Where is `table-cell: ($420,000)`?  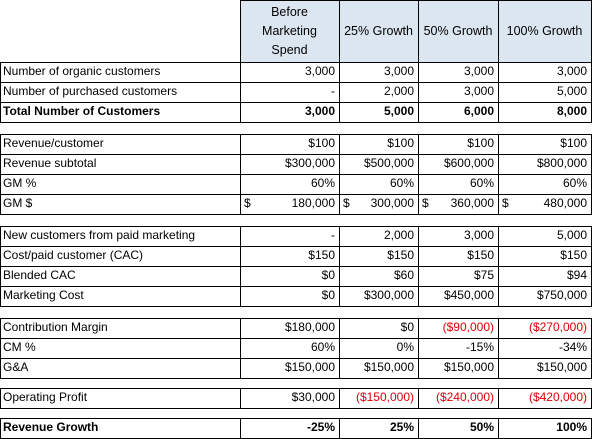 table-cell: ($420,000) is located at coordinates (557, 397).